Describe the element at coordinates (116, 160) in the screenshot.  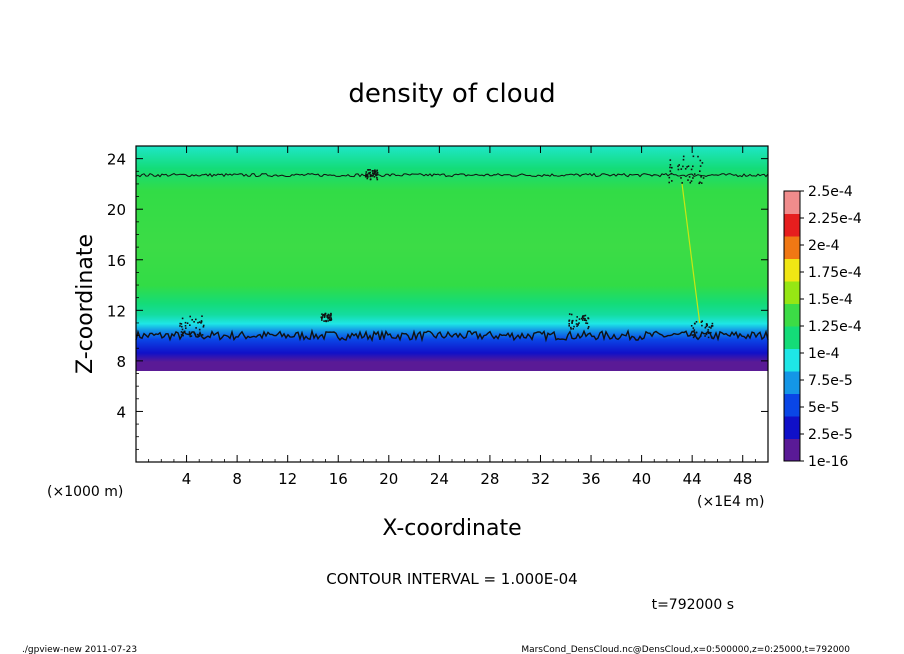
I see `y-tick-label: 24` at that location.